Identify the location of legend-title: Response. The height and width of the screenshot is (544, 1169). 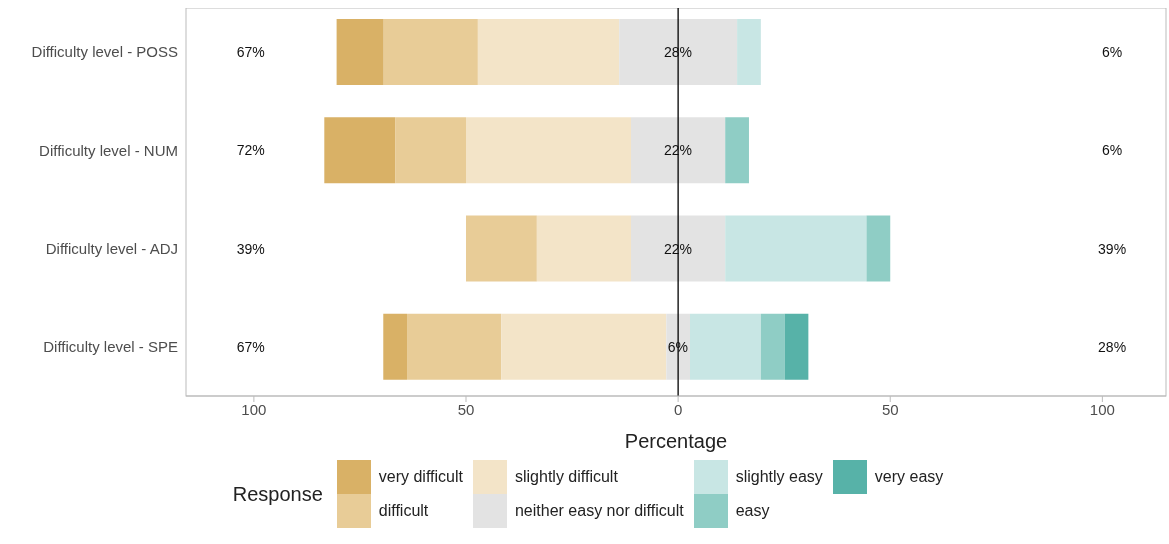
(277, 494).